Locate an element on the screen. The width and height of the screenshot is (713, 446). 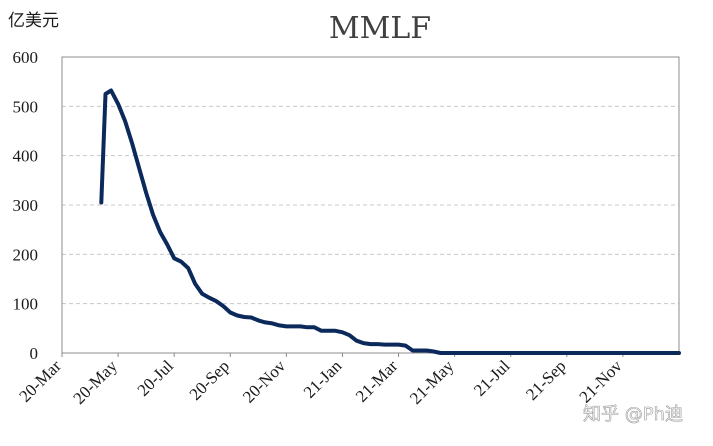
y-axis-unit-label: 亿美元 is located at coordinates (33, 21).